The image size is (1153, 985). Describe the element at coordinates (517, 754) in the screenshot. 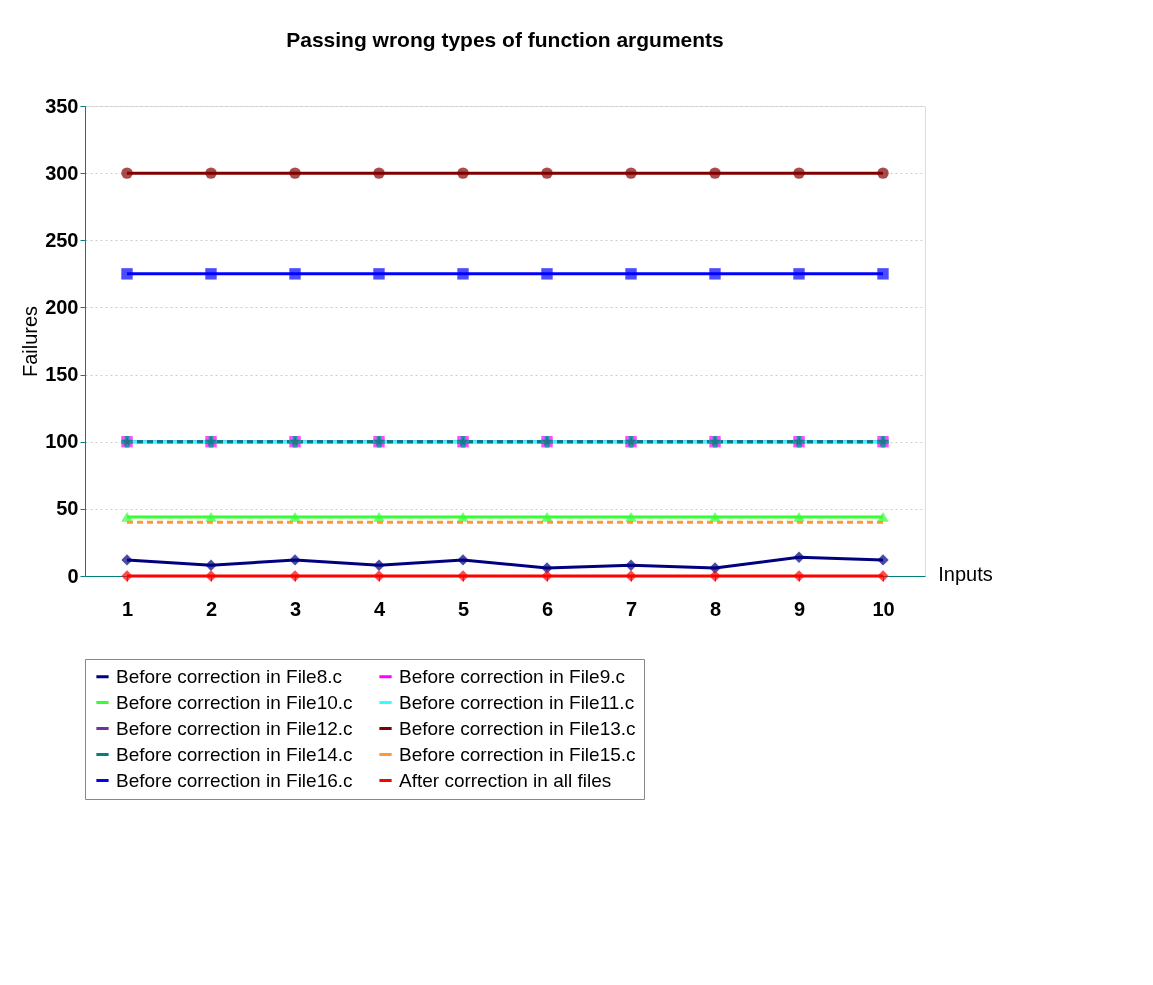

I see `legend-label: Before correction in File15.c` at that location.